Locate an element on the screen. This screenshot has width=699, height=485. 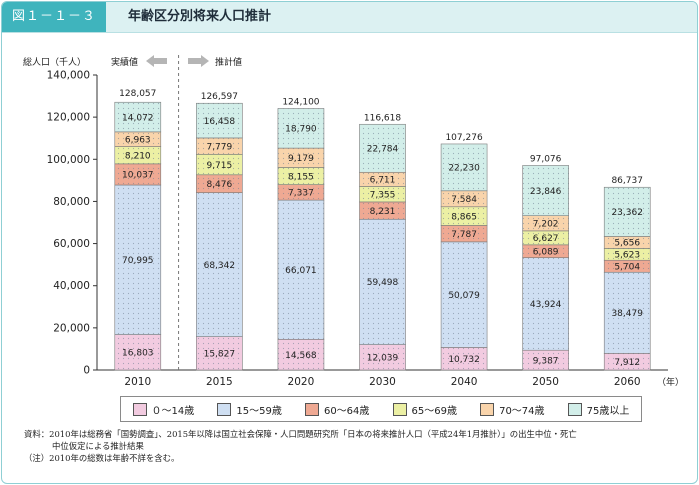
segment-value-label: 8,210 is located at coordinates (138, 156).